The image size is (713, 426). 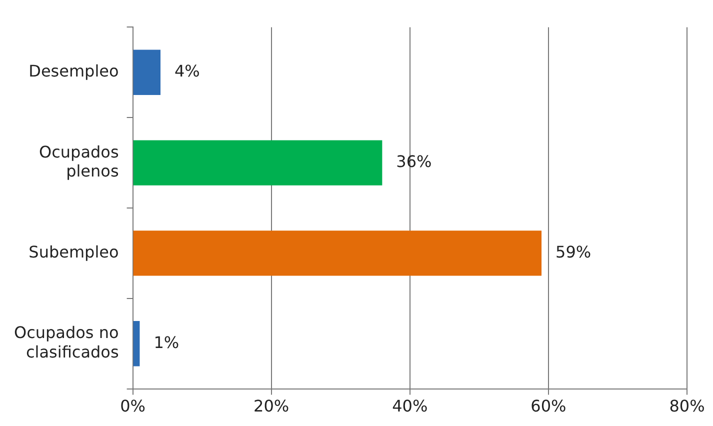 I want to click on data-label: 1%, so click(x=167, y=342).